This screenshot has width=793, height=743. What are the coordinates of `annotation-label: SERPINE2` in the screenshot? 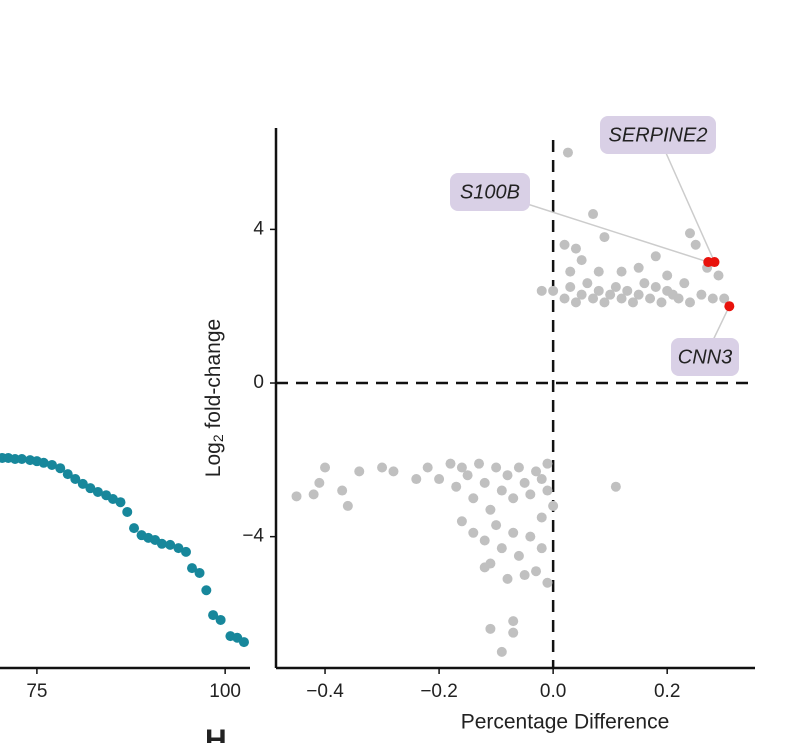 It's located at (658, 135).